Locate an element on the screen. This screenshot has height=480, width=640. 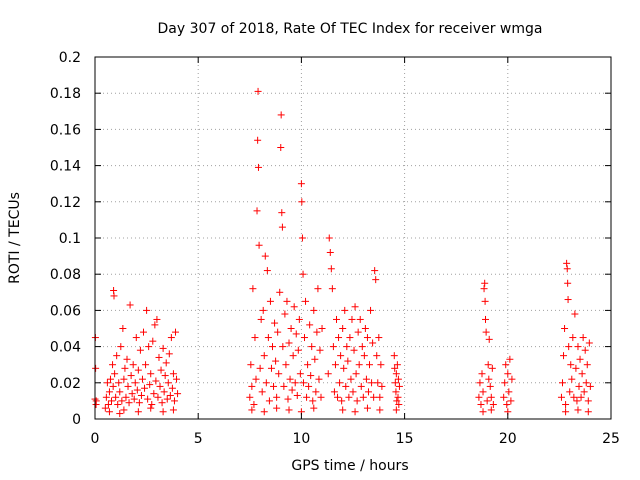
x-tick-label: 5 is located at coordinates (198, 439).